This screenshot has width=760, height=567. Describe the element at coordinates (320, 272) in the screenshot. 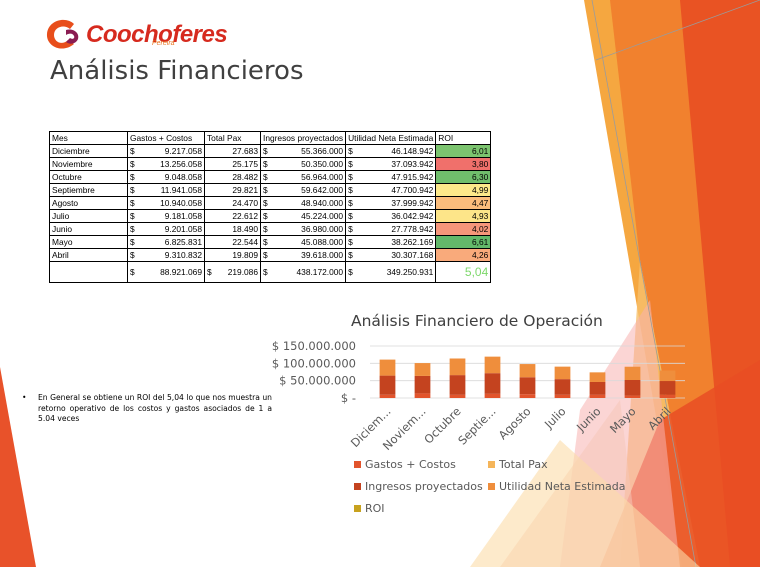

I see `total-ingresos-value: 438.172.000` at that location.